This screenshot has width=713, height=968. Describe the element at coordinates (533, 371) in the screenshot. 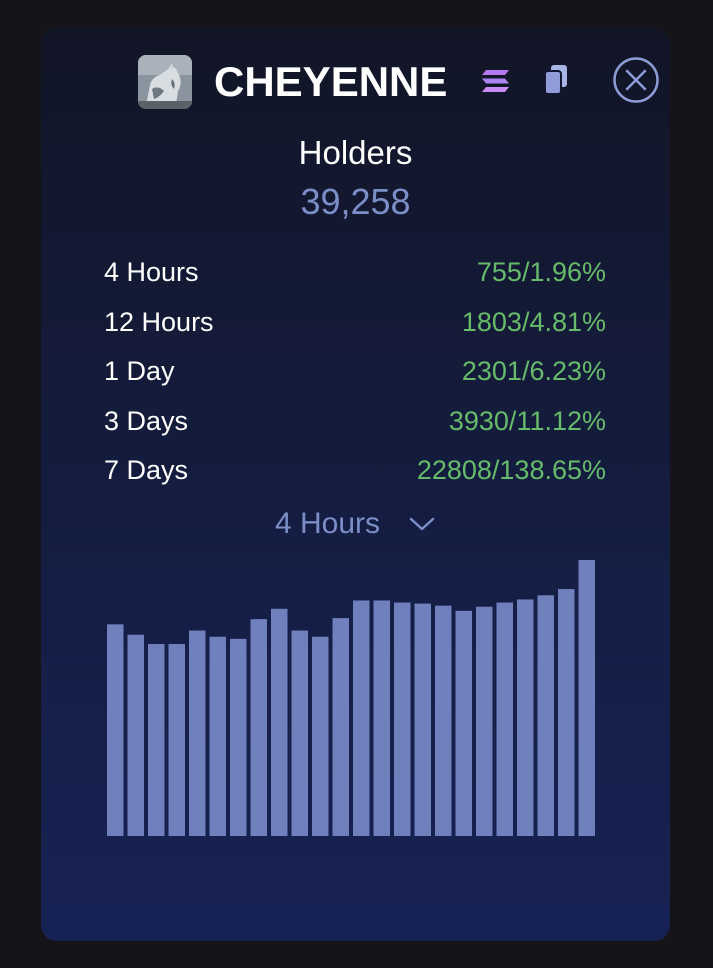

I see `stat-value: 2301/6.23%` at that location.